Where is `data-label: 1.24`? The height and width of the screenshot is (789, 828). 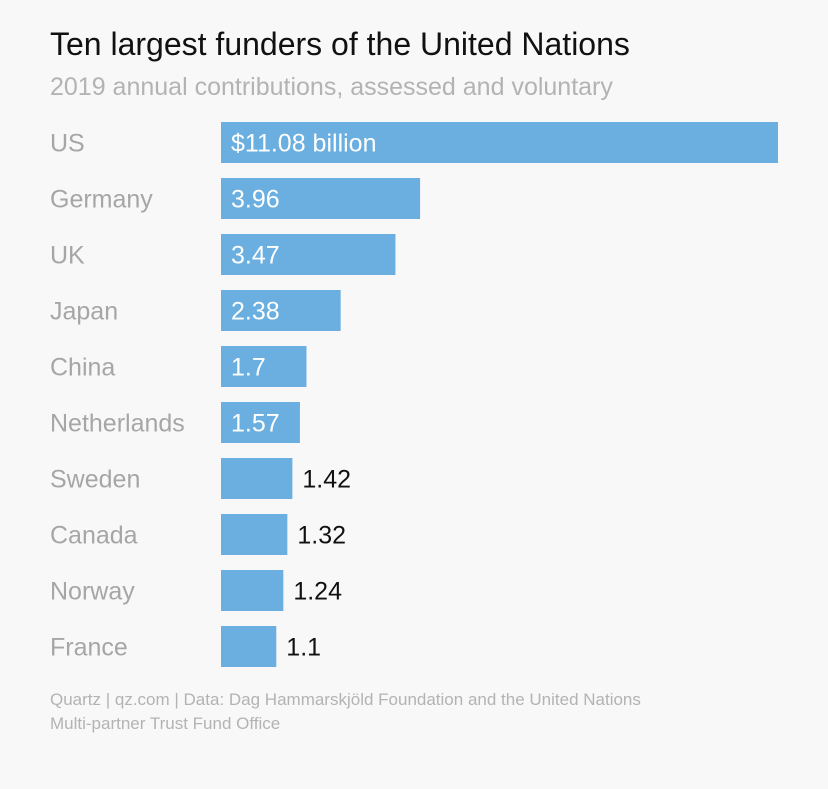
data-label: 1.24 is located at coordinates (317, 592).